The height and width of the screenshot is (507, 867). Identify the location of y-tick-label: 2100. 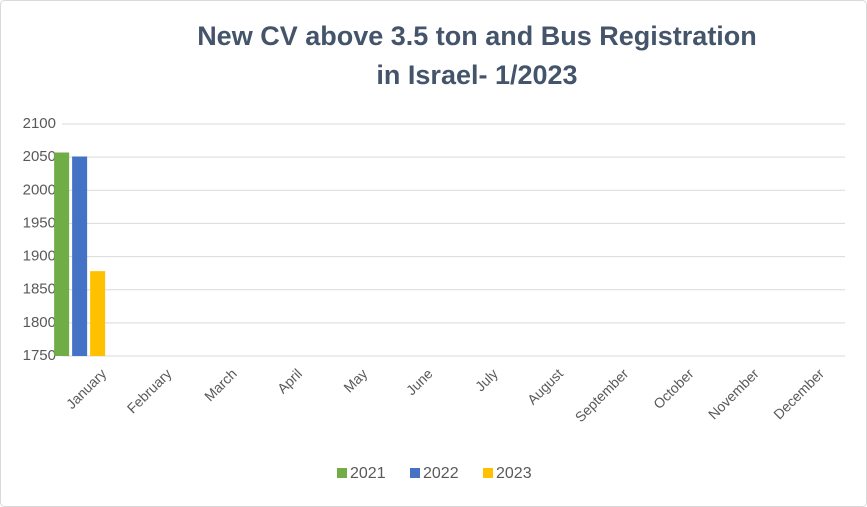
(39, 123).